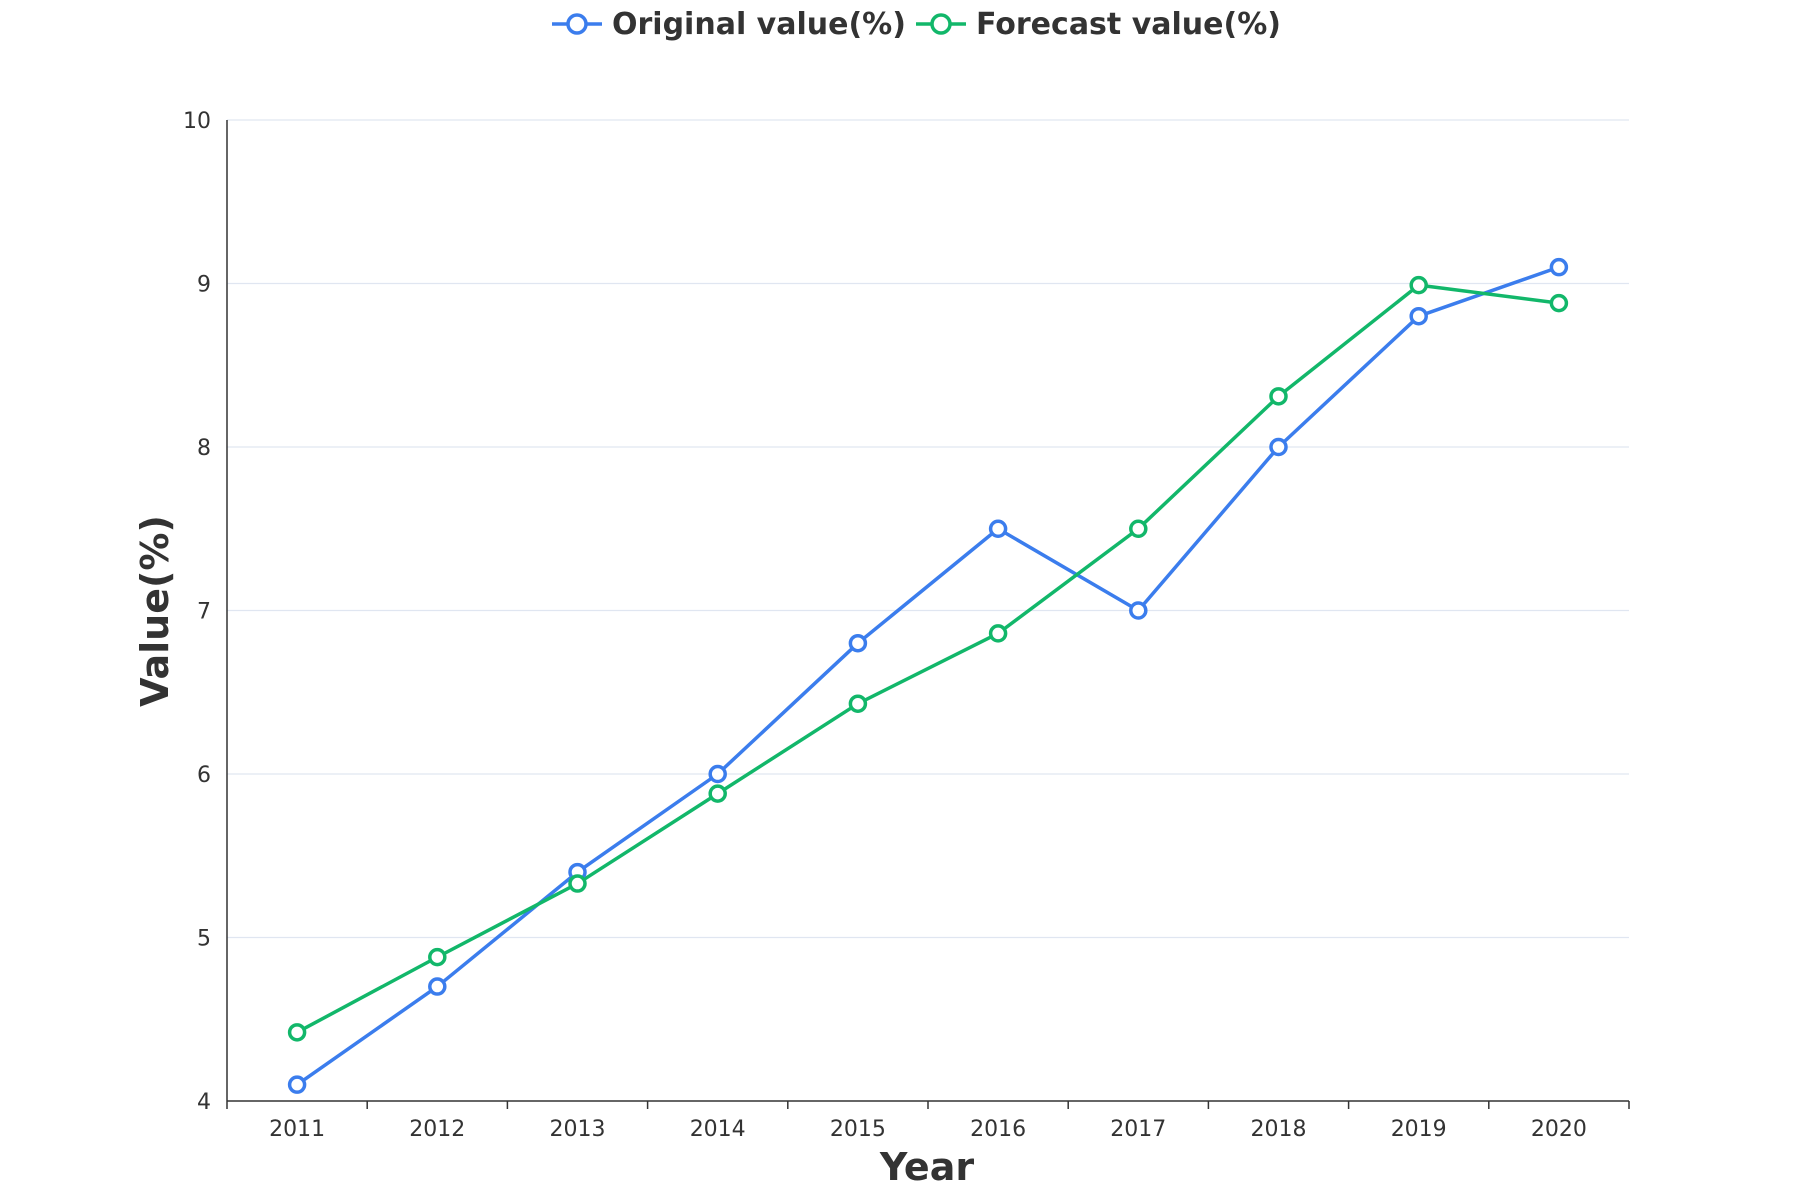 The width and height of the screenshot is (1800, 1194). Describe the element at coordinates (204, 1102) in the screenshot. I see `y-tick-label: 4` at that location.